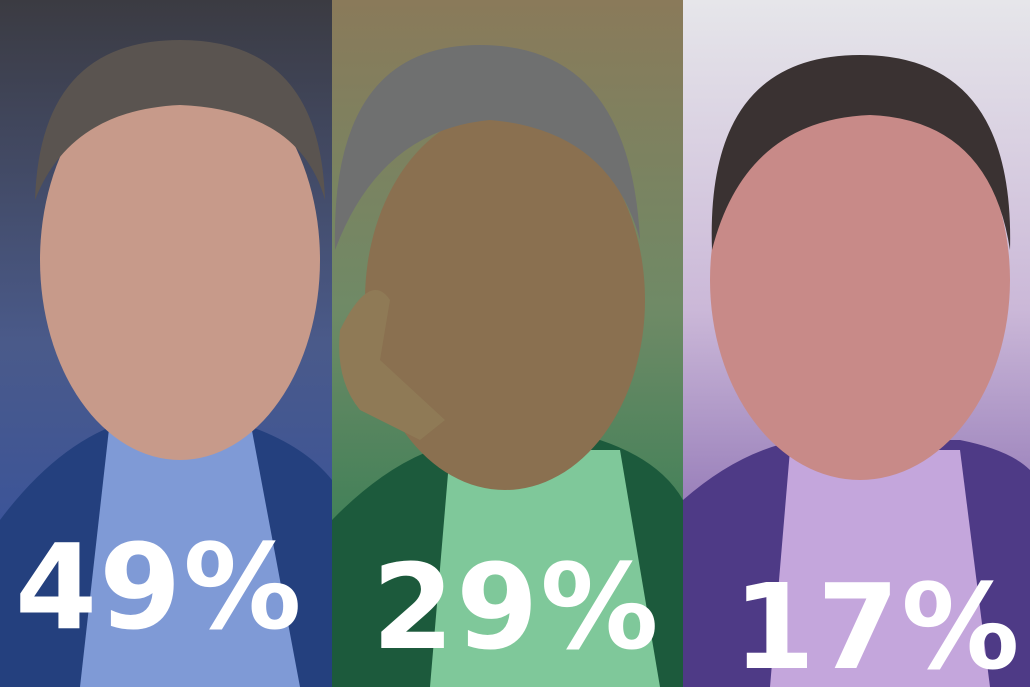 The image size is (1030, 687). I want to click on percentage: 17%, so click(877, 622).